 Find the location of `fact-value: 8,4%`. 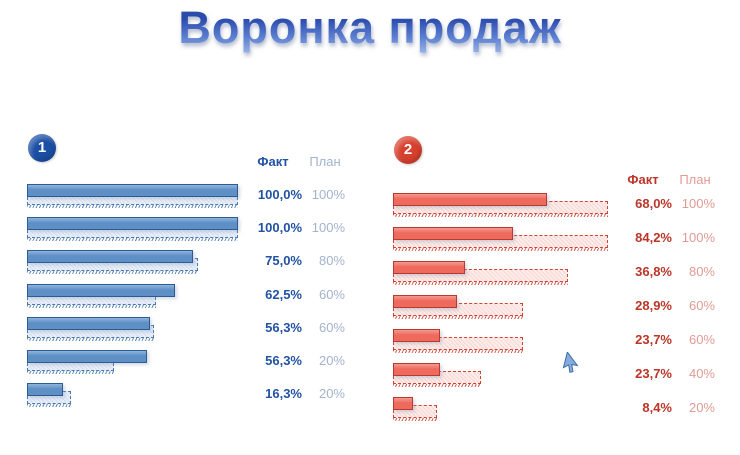

fact-value: 8,4% is located at coordinates (657, 407).